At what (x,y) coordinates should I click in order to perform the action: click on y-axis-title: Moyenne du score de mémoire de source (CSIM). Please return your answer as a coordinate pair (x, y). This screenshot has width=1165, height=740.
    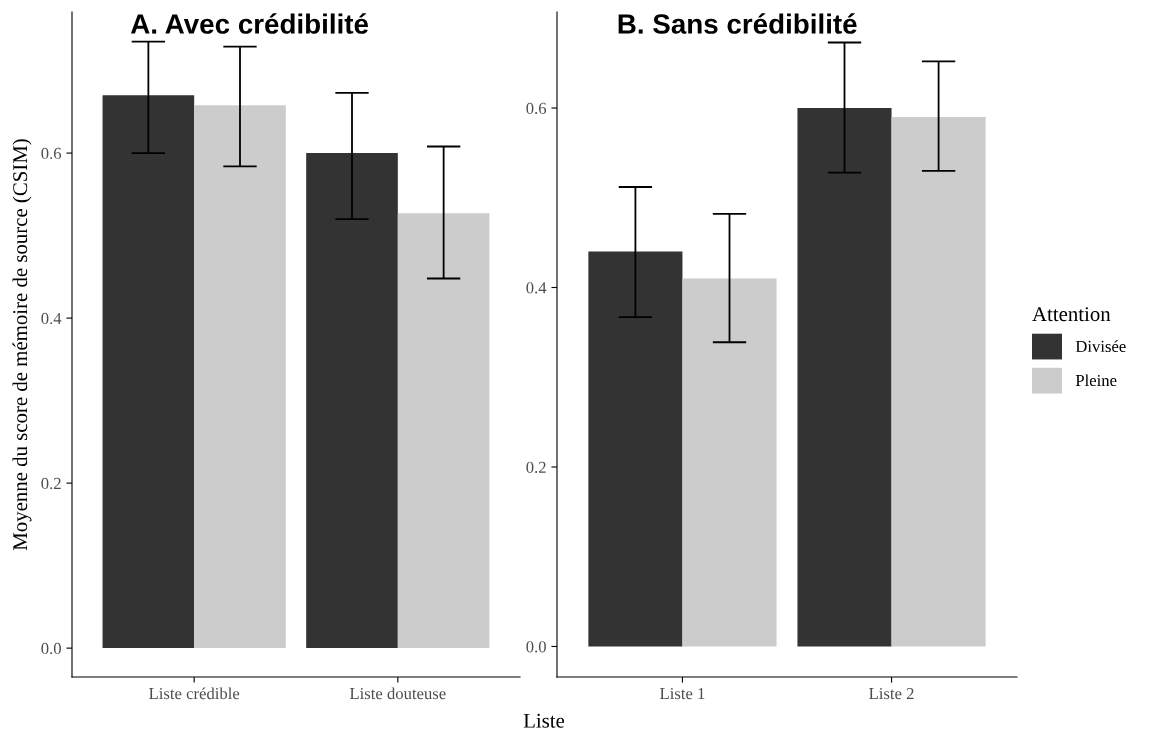
    Looking at the image, I should click on (22, 345).